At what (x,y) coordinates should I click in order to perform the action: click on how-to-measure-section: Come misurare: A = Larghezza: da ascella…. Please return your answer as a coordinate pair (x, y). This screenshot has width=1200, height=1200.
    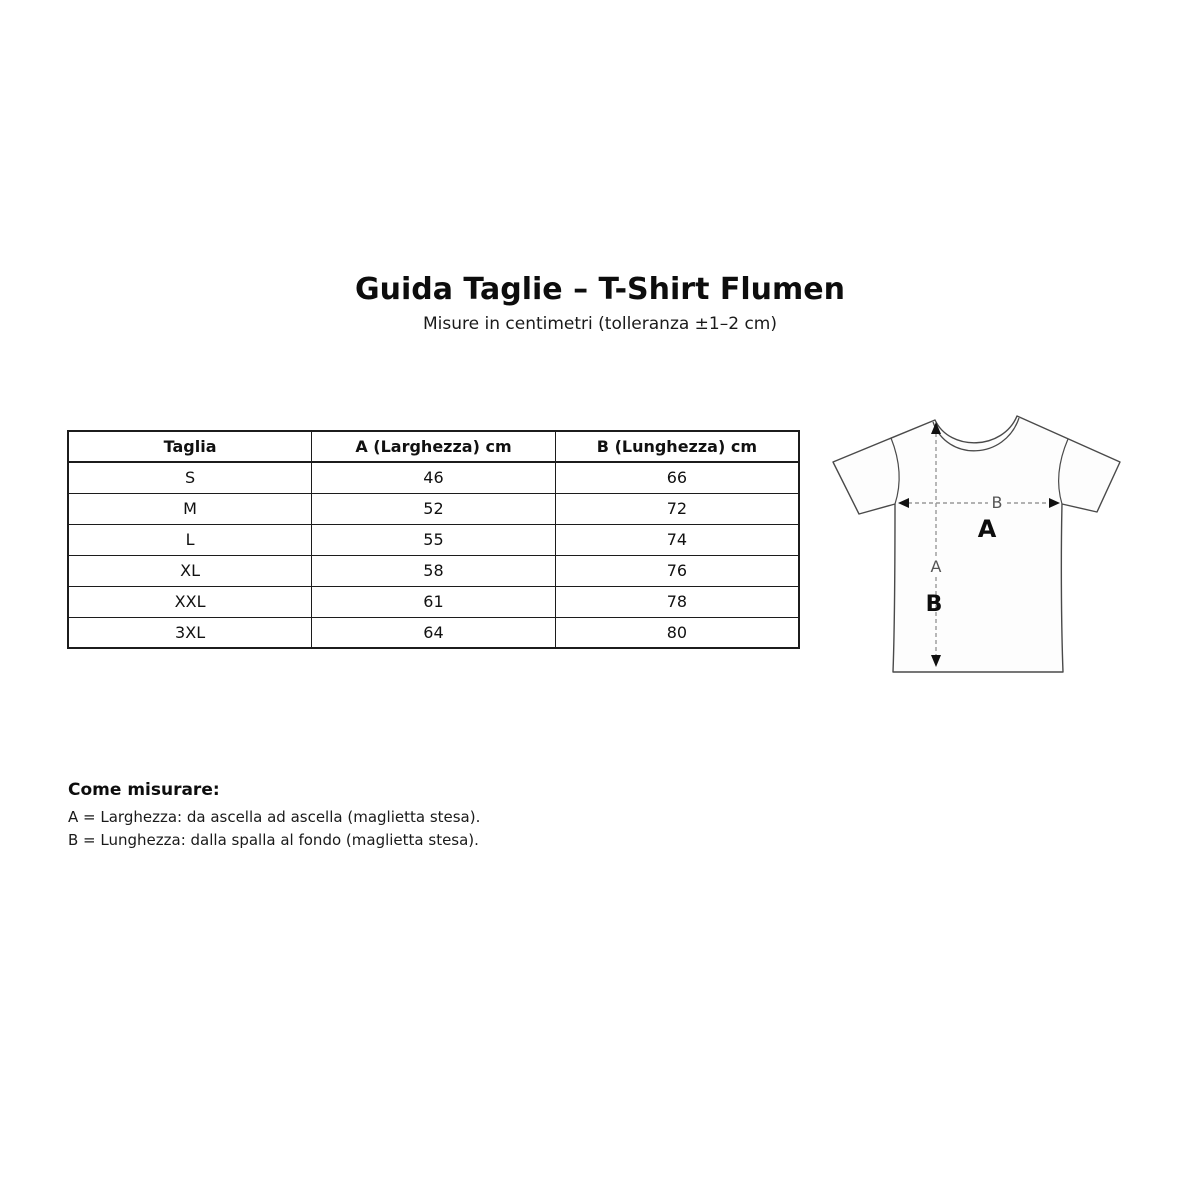
    Looking at the image, I should click on (274, 816).